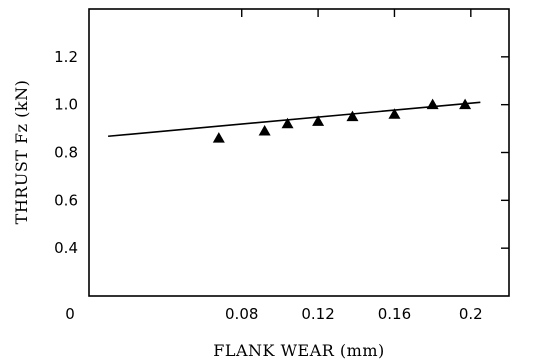  What do you see at coordinates (241, 314) in the screenshot?
I see `x-tick-label: 0.08` at bounding box center [241, 314].